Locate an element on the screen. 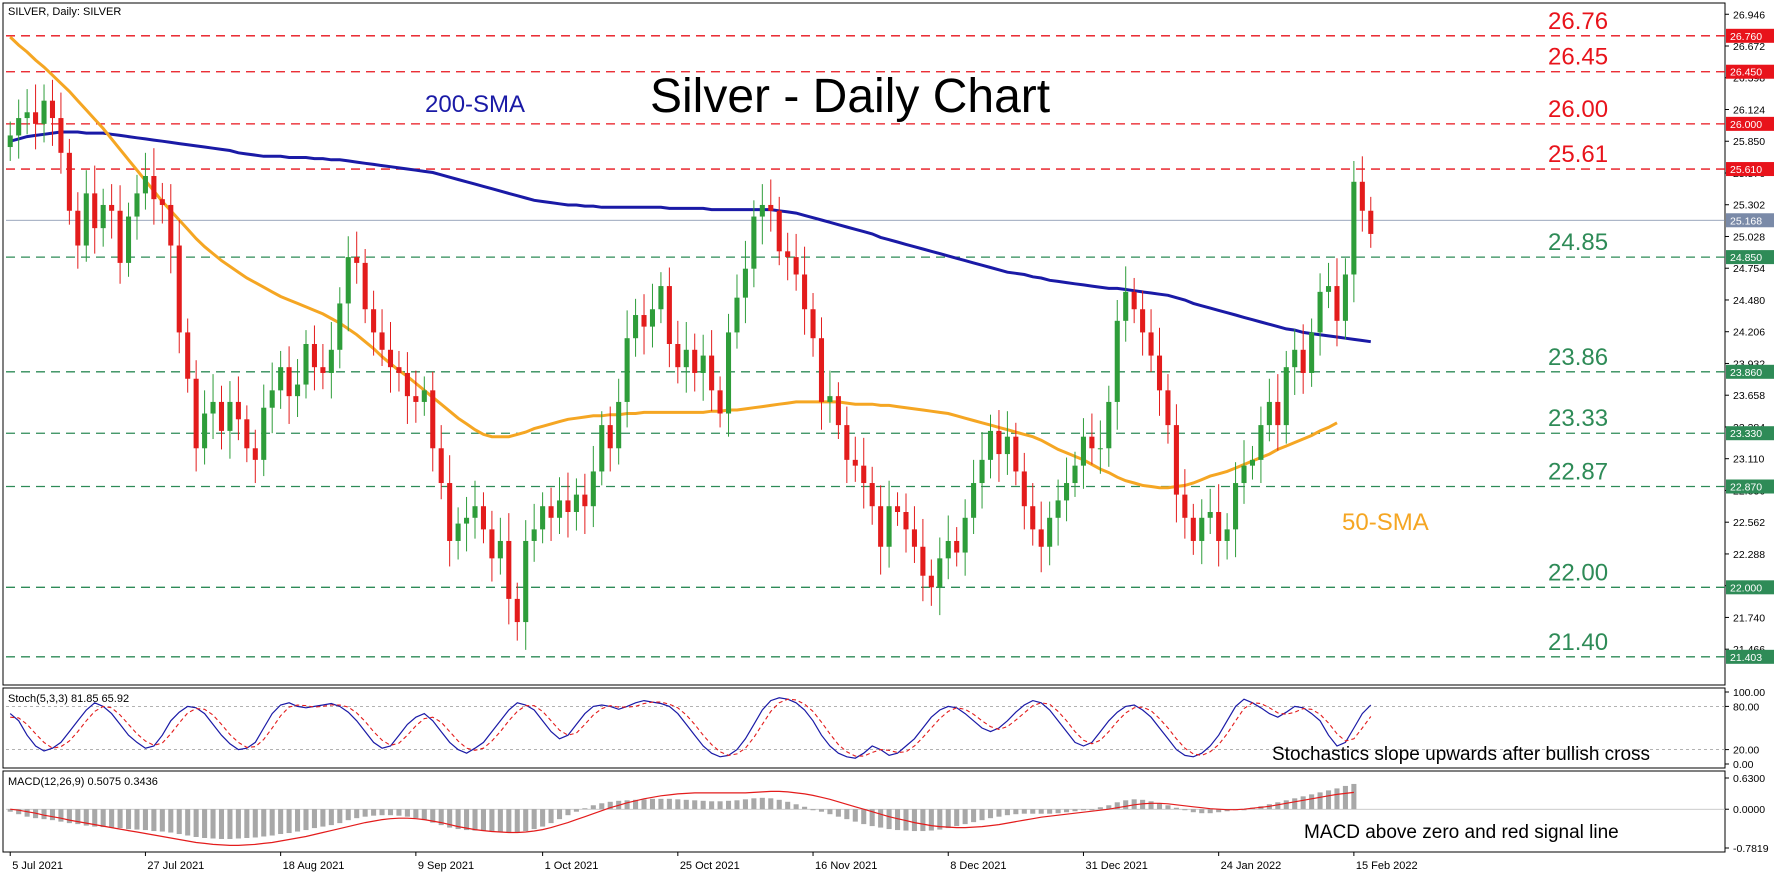 The width and height of the screenshot is (1786, 877). date-tick-label: 18 Aug 2021 is located at coordinates (314, 866).